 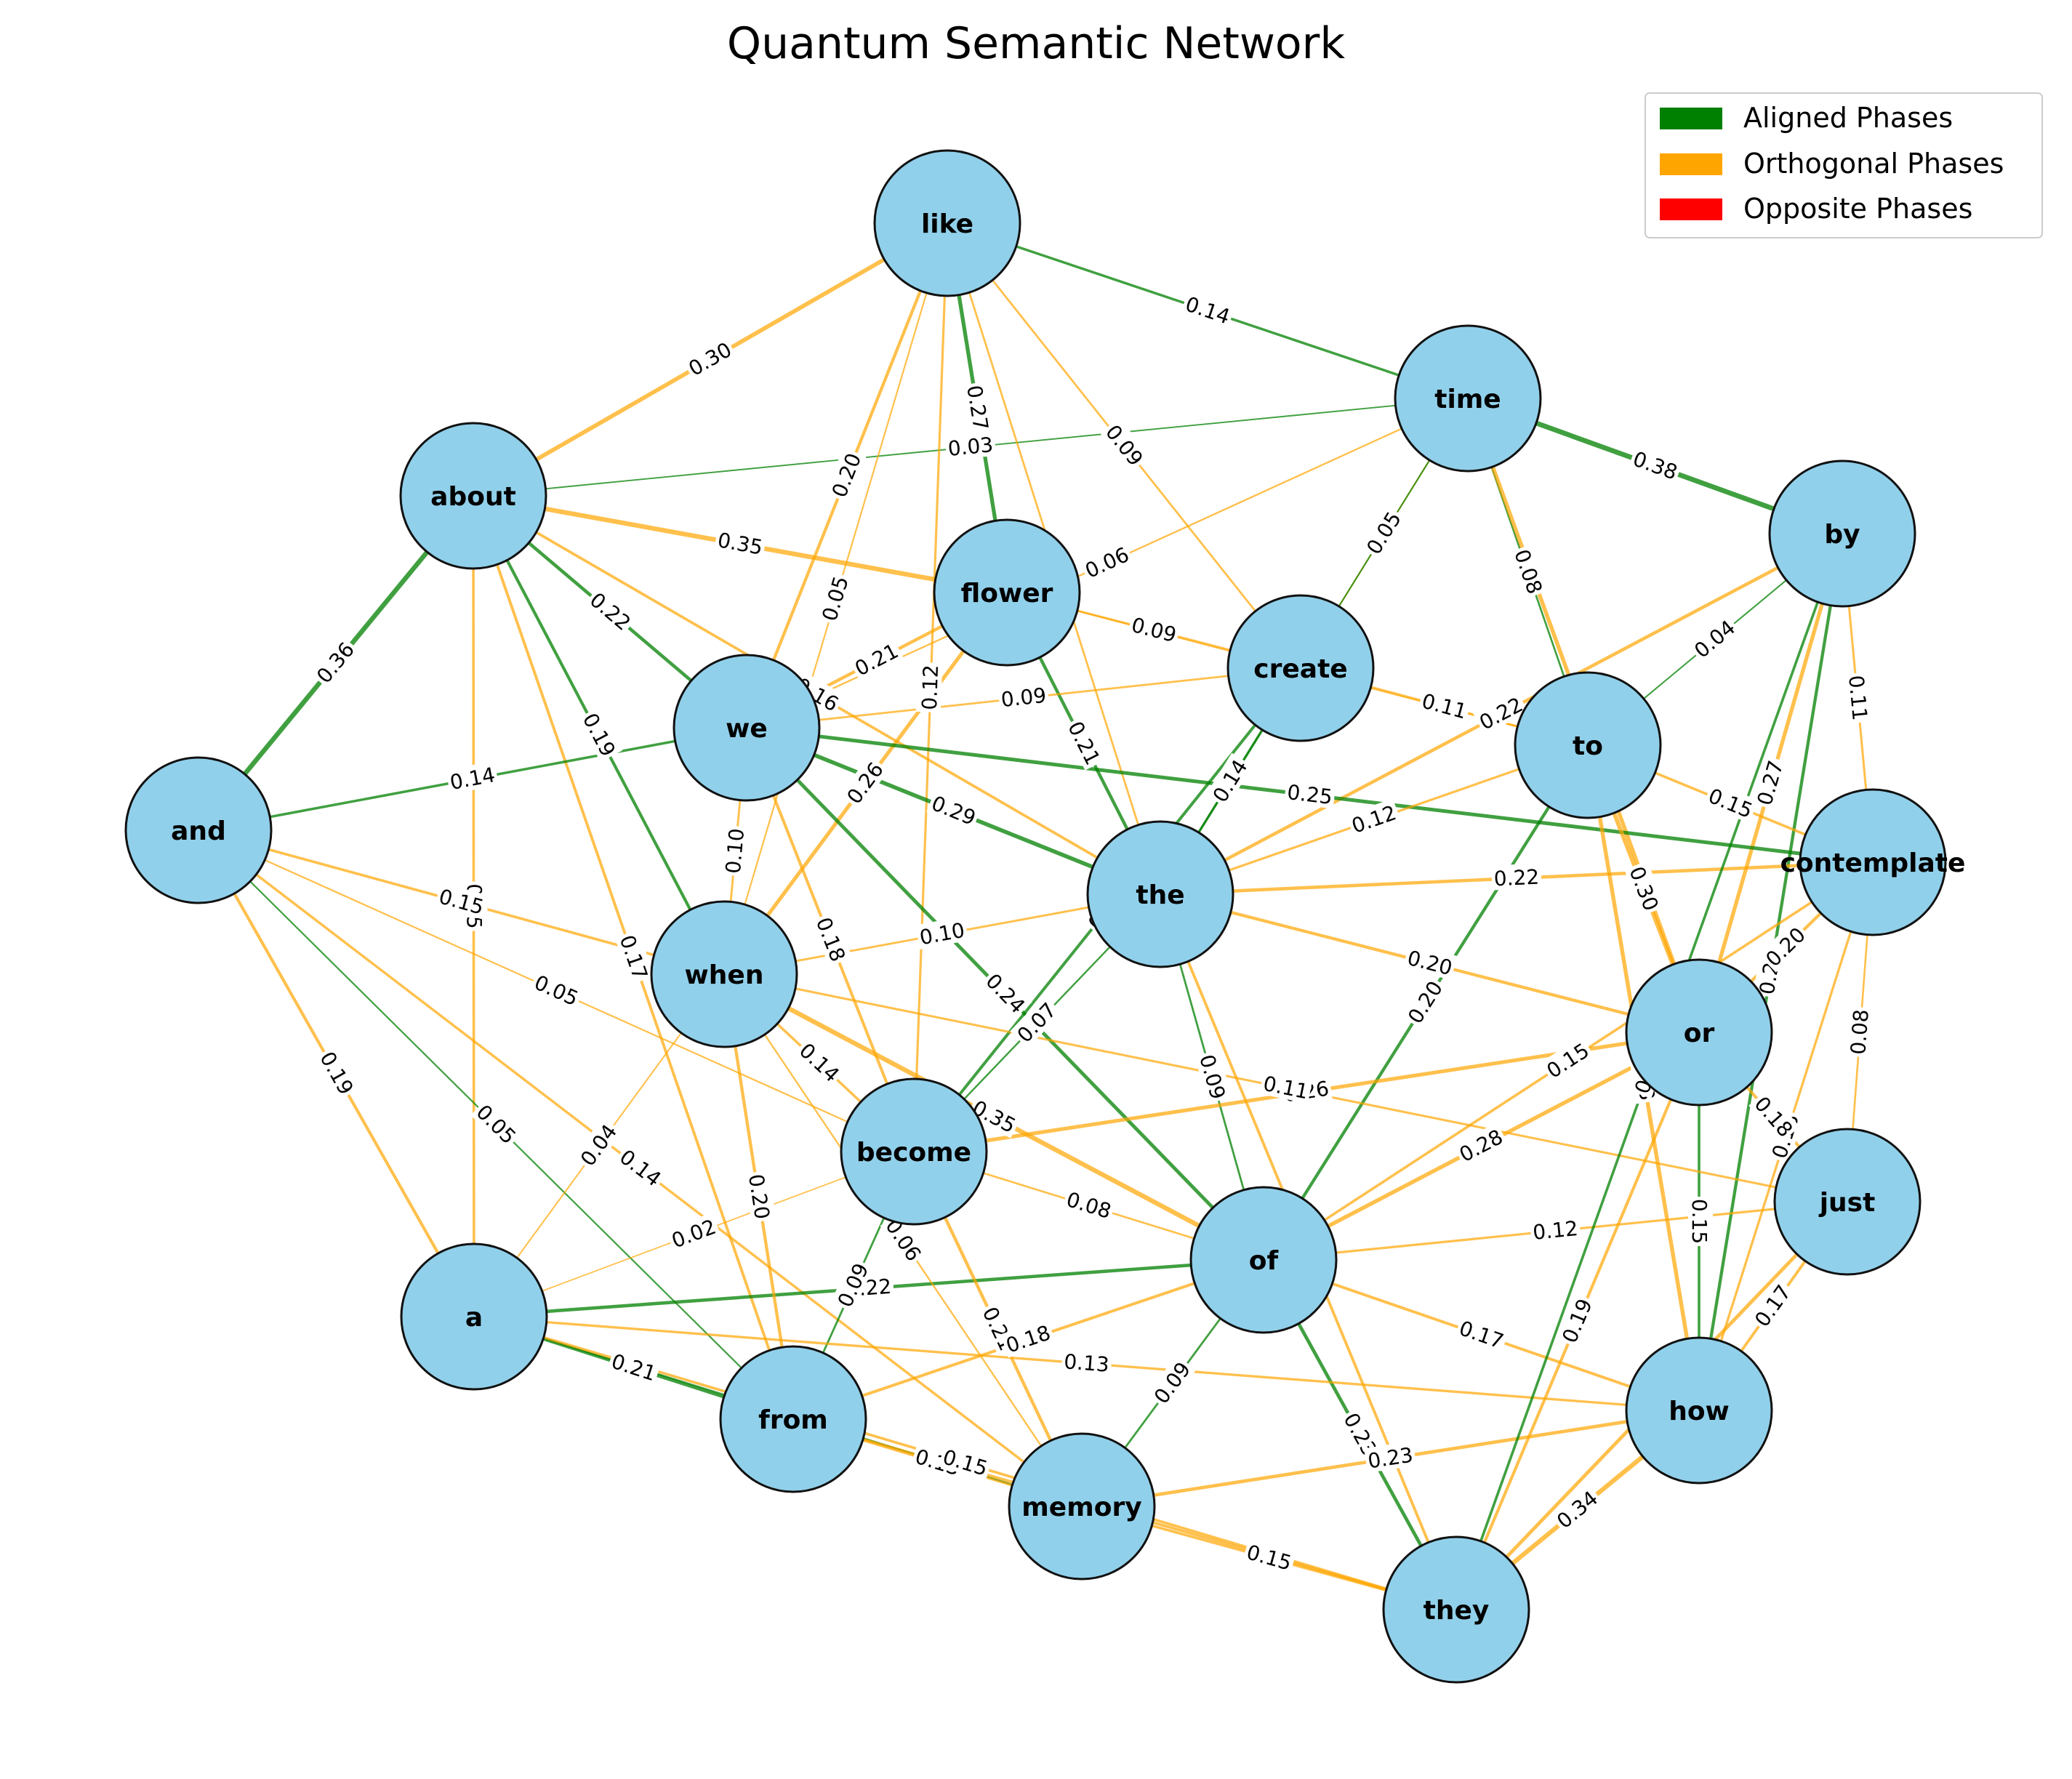 I want to click on edge-weight-label: 0.35, so click(x=739, y=544).